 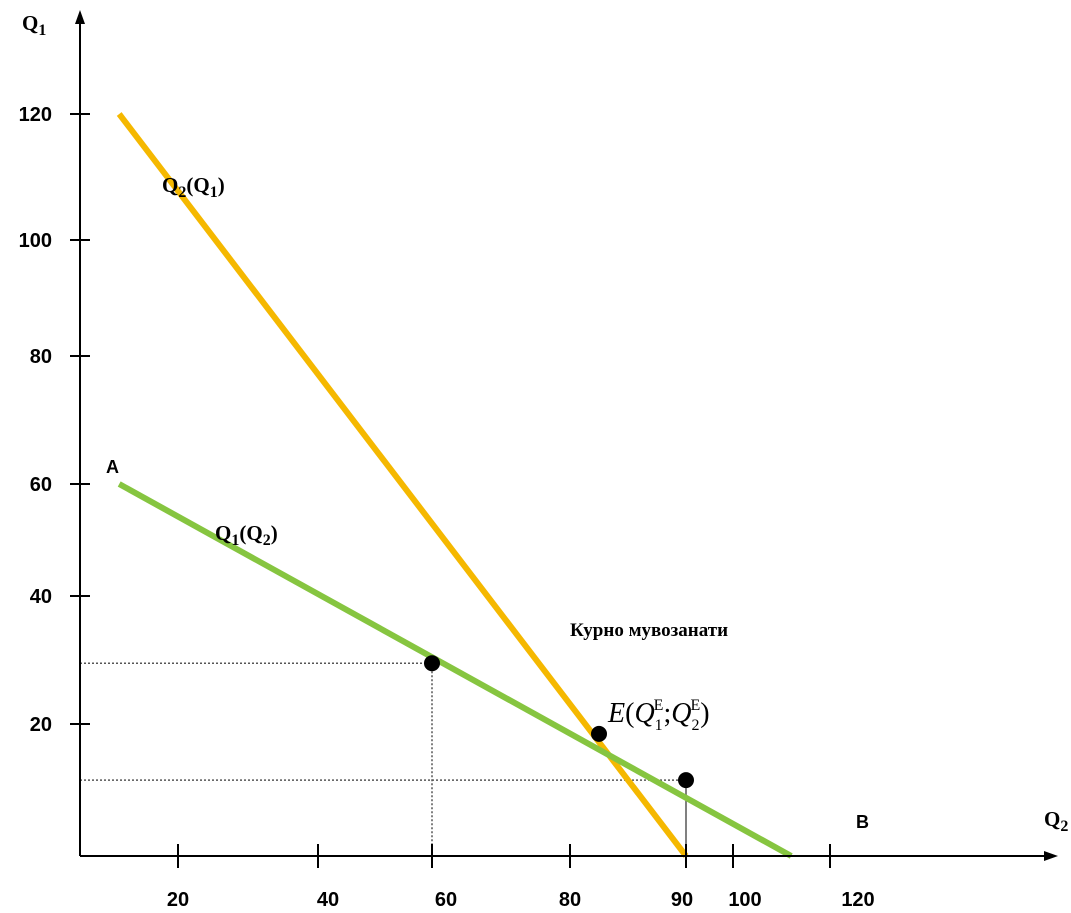 What do you see at coordinates (682, 900) in the screenshot?
I see `x-tick-label-90: 90` at bounding box center [682, 900].